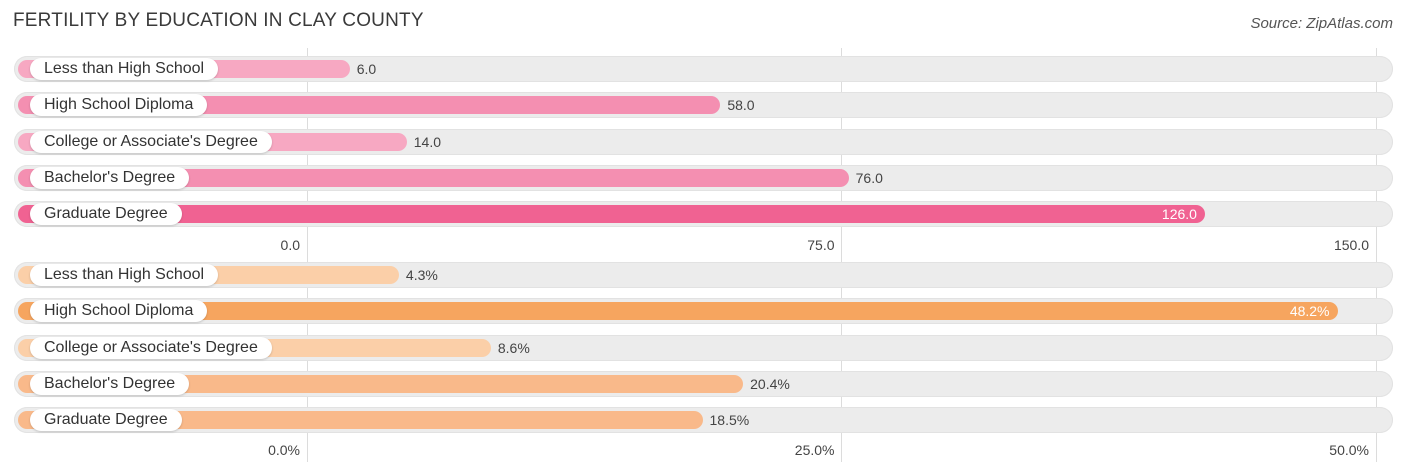 This screenshot has width=1406, height=475. What do you see at coordinates (427, 141) in the screenshot?
I see `value-label: 14.0` at bounding box center [427, 141].